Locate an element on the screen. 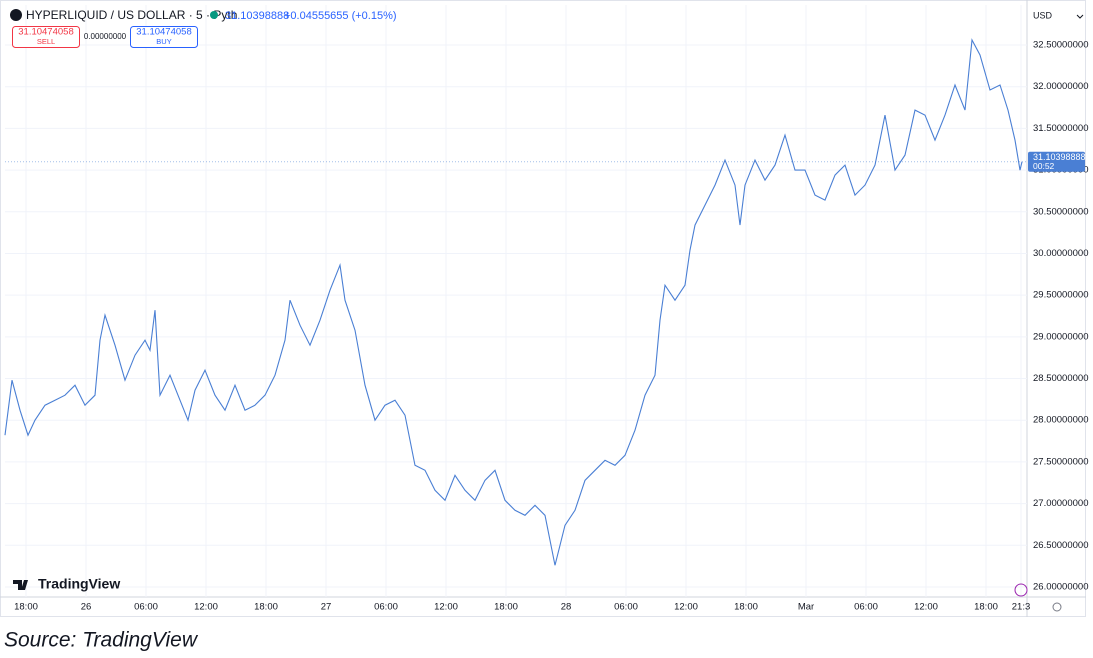  y-tick-label: 29.00000000 is located at coordinates (1060, 336).